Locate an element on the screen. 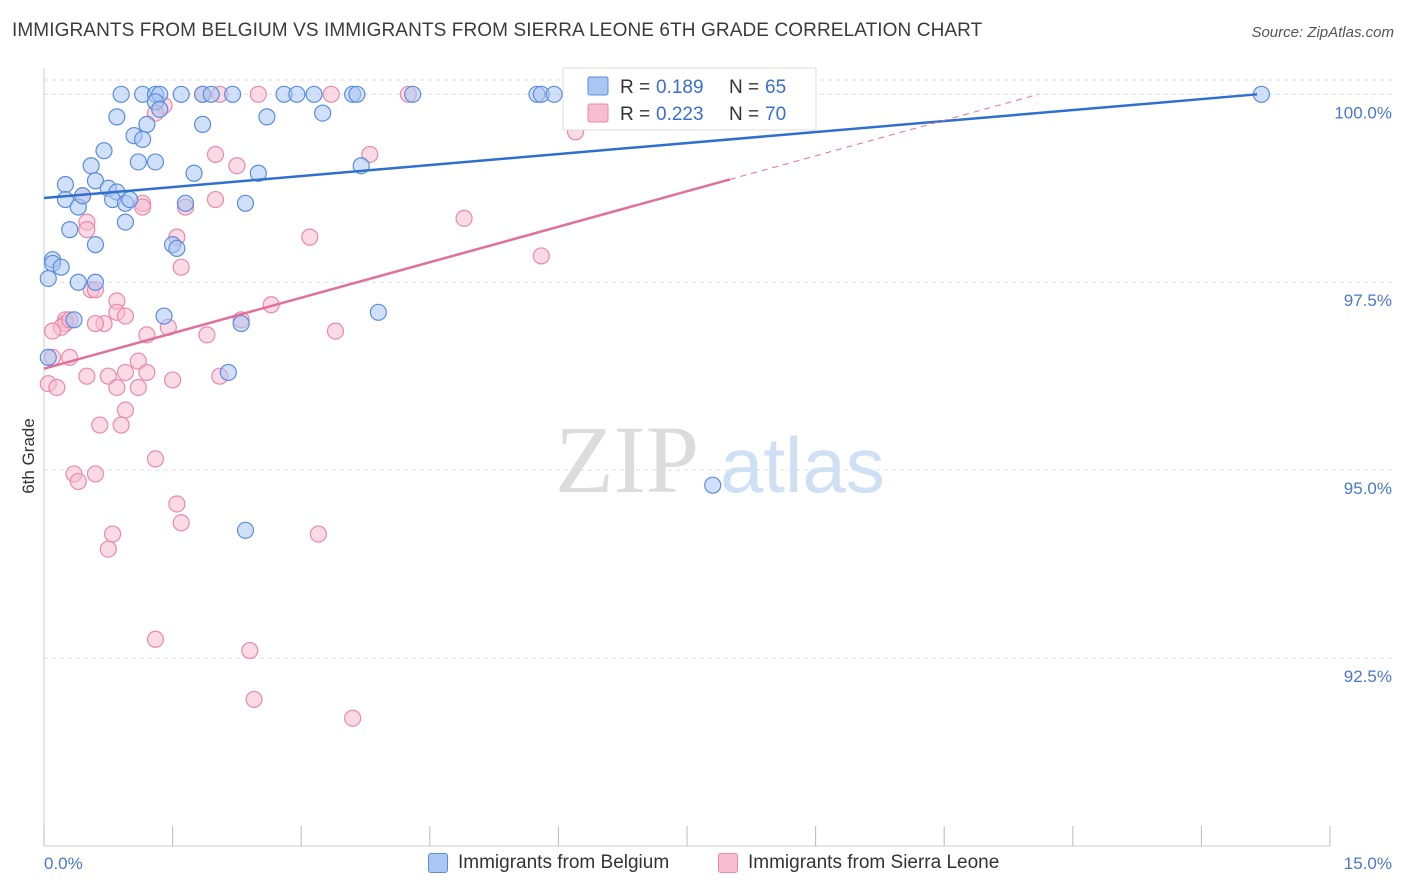  legend-n-value-sierra-leone: 70 is located at coordinates (775, 114).